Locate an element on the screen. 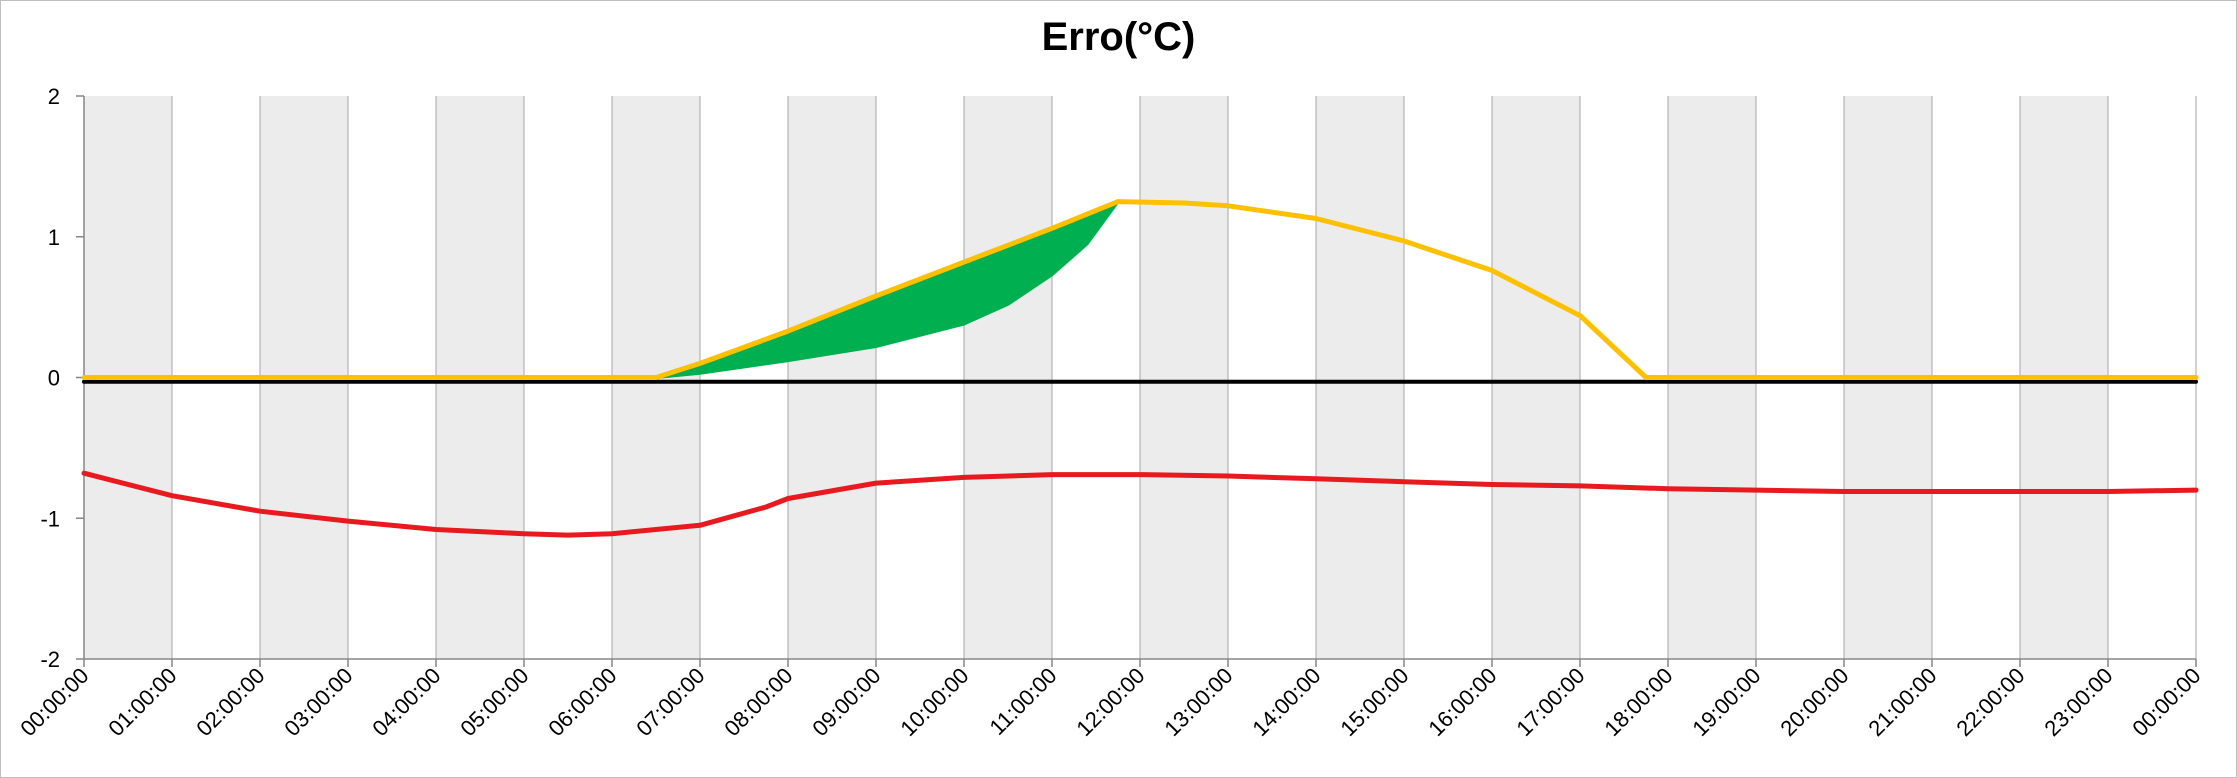 Image resolution: width=2237 pixels, height=778 pixels. x-tick-label: 23:00:00 is located at coordinates (2078, 702).